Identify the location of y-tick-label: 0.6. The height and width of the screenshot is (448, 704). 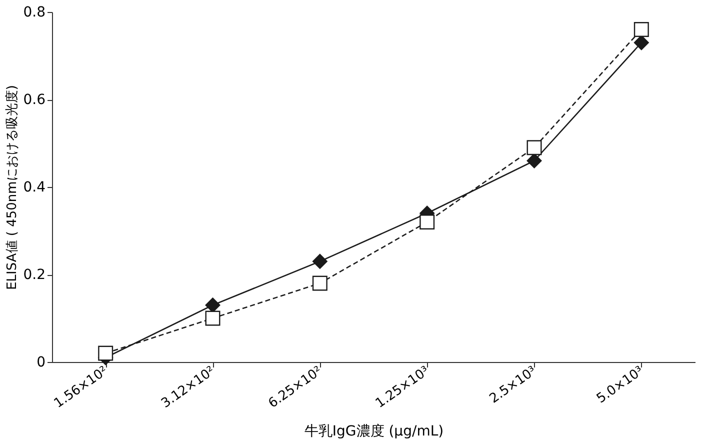
(34, 100).